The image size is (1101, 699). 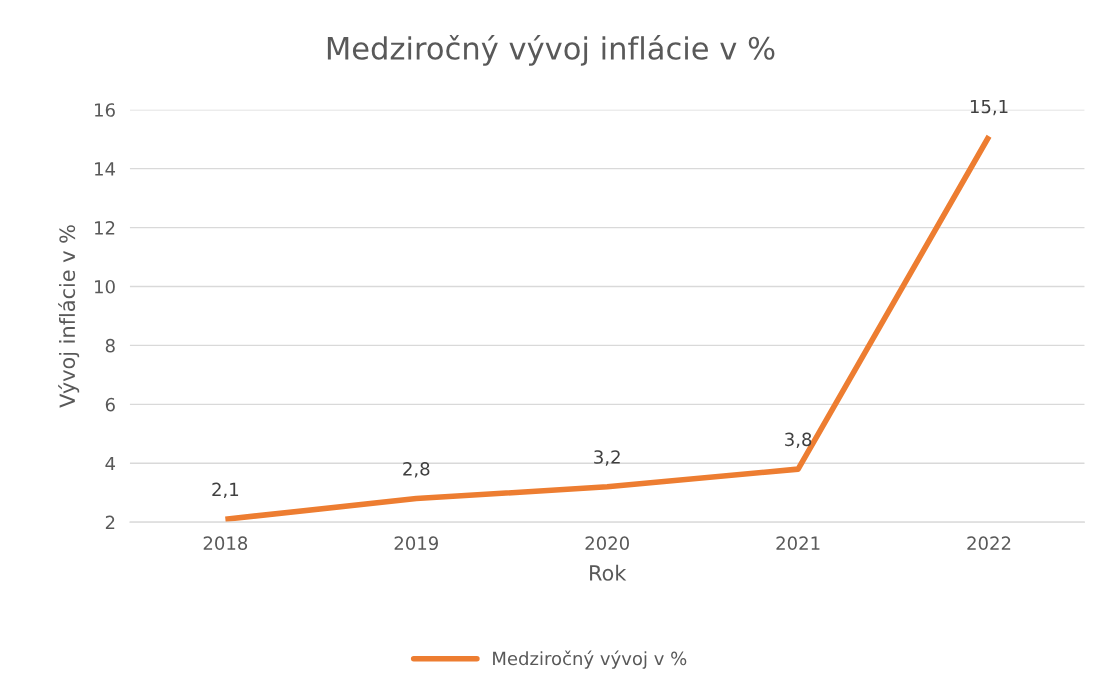 I want to click on data-label: 15,1, so click(x=989, y=107).